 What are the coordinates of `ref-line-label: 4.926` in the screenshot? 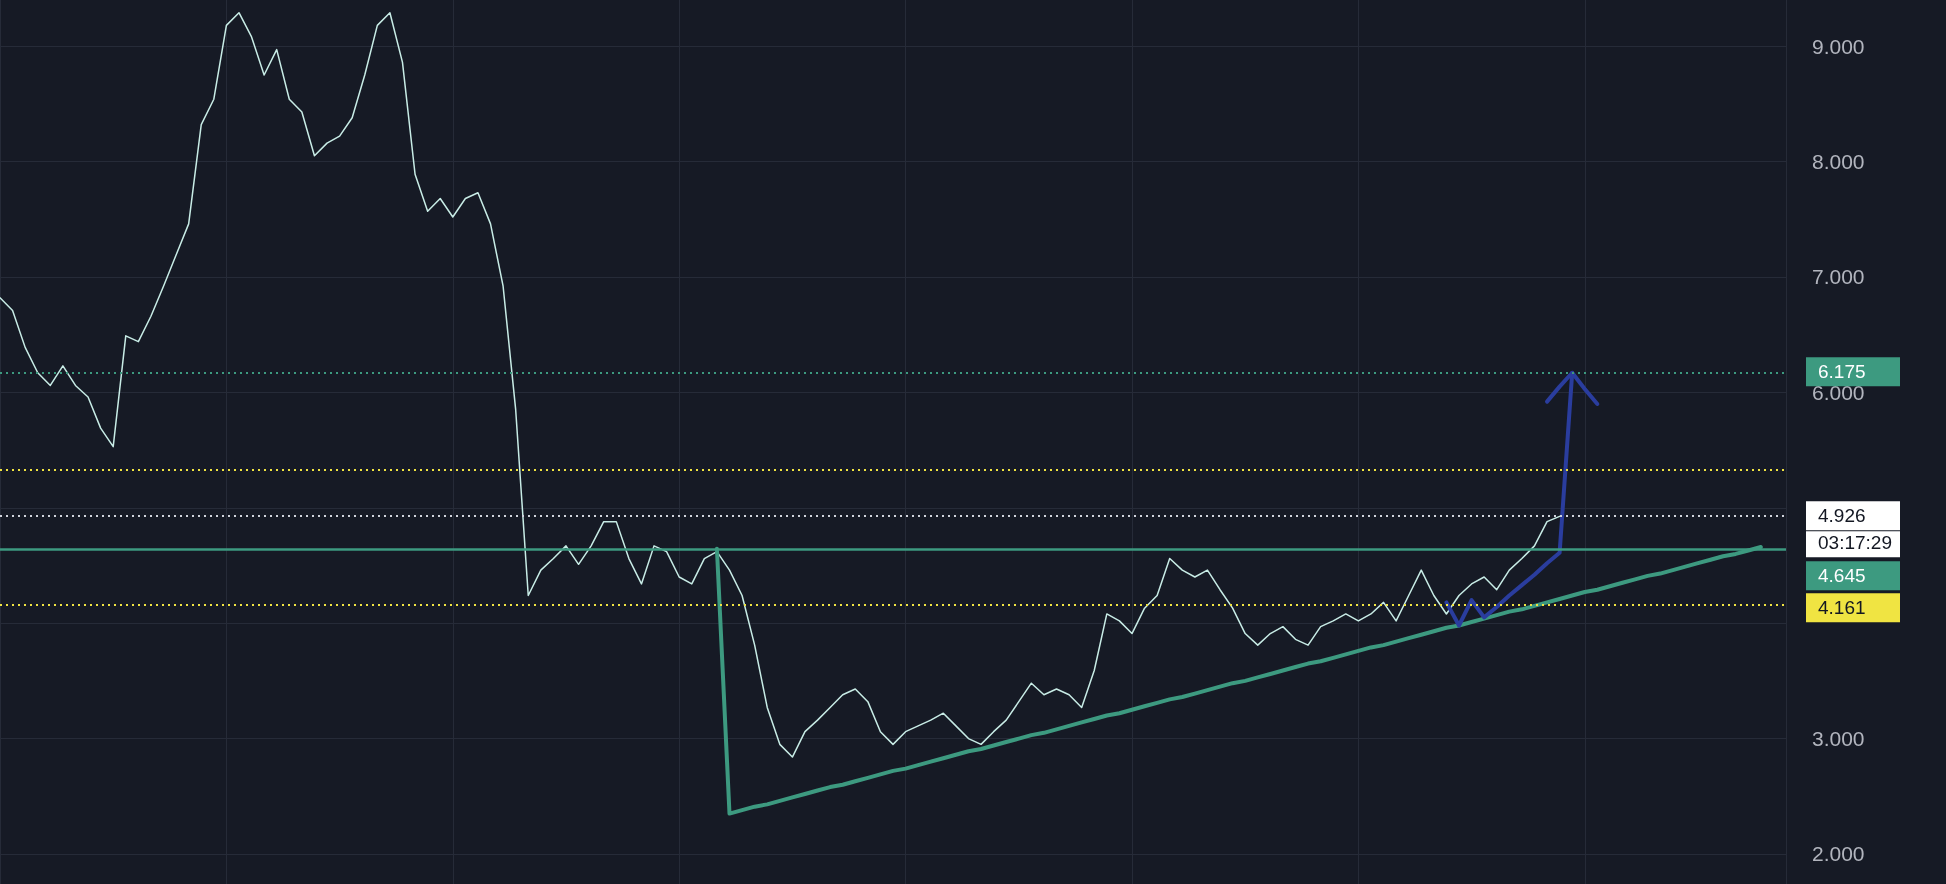 It's located at (1842, 516).